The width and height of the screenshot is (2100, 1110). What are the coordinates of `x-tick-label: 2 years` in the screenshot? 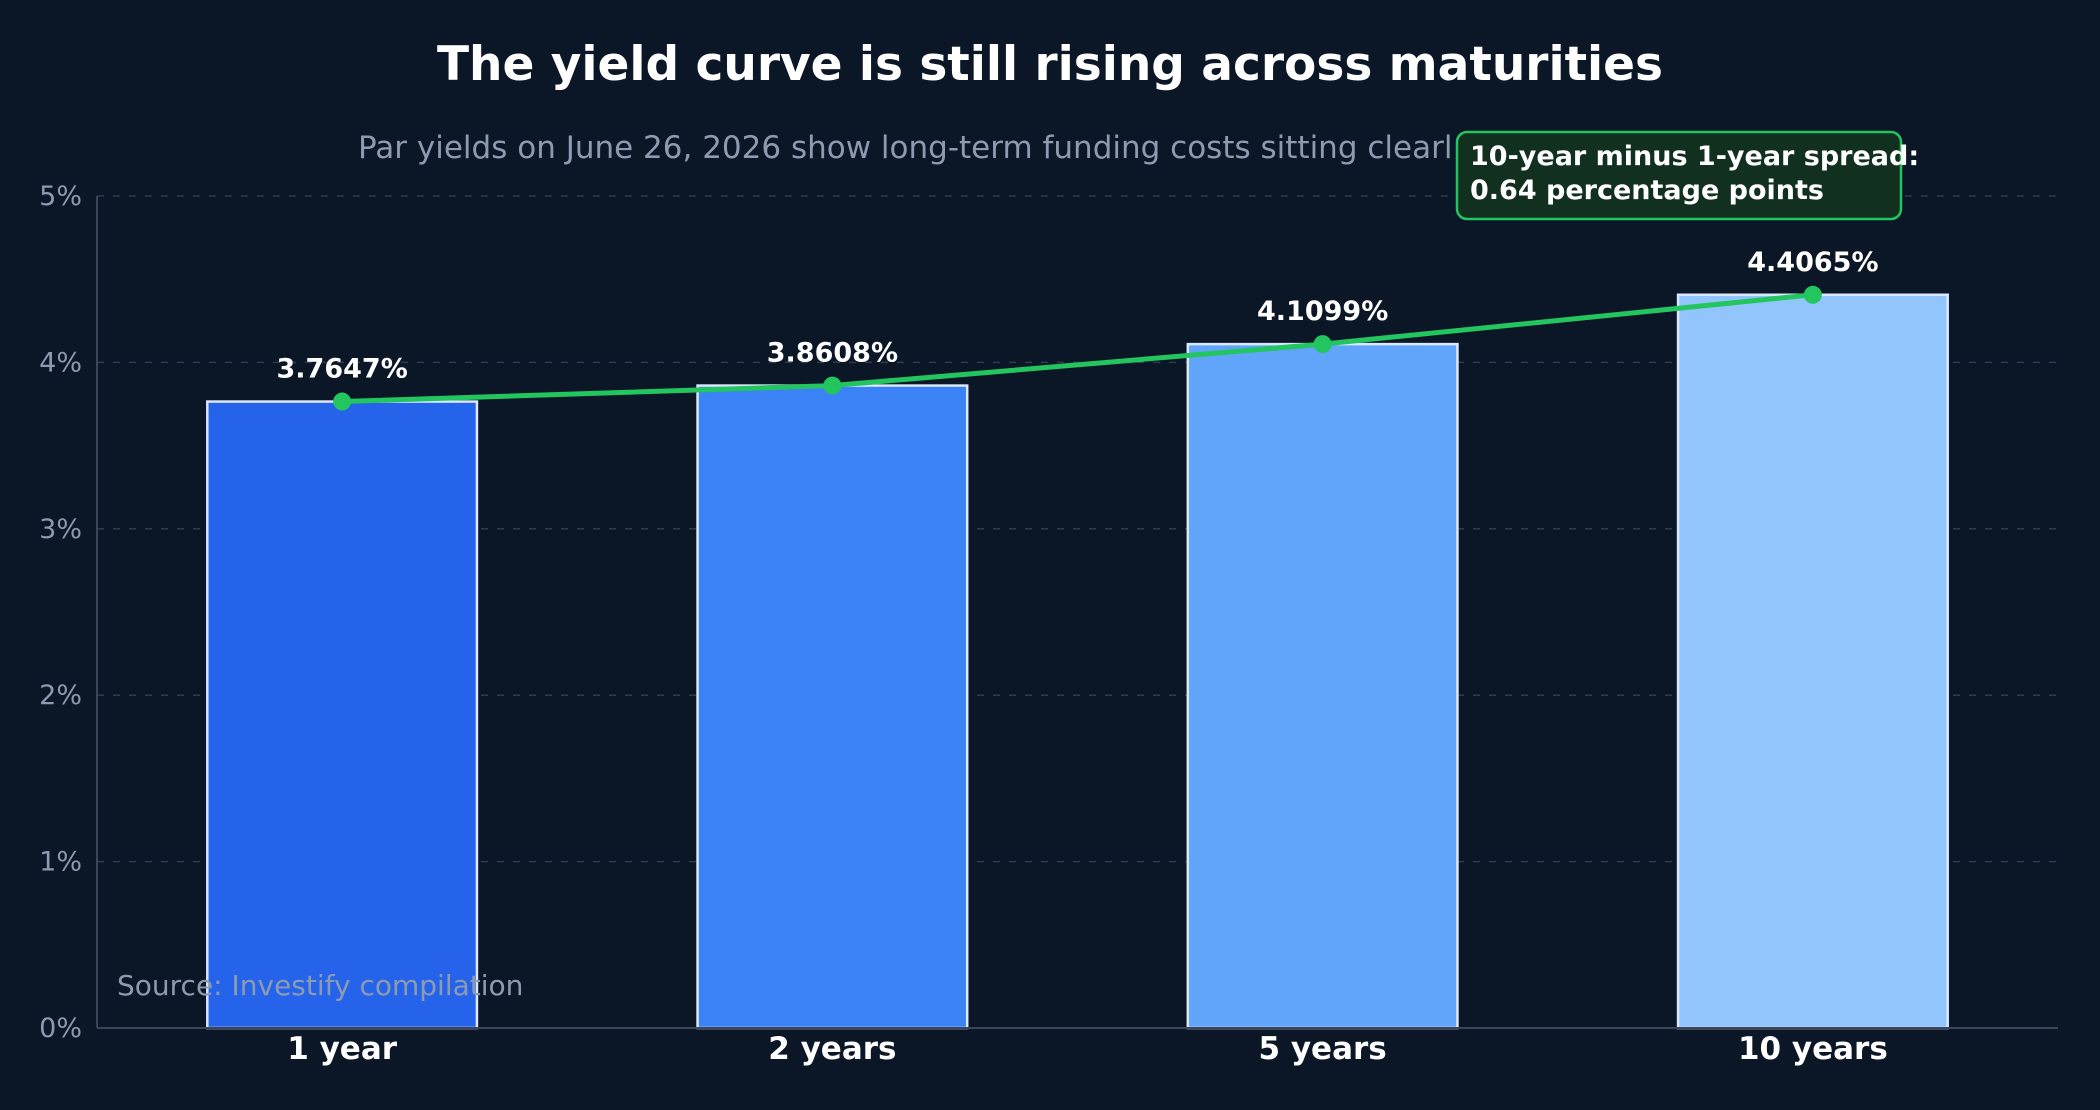 It's located at (832, 1049).